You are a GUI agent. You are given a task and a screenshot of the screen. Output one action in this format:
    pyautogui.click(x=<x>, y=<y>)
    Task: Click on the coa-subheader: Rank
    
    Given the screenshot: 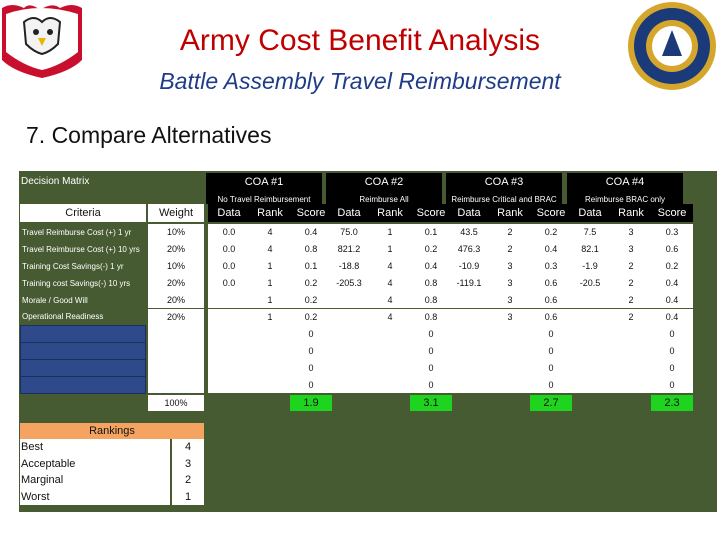 What is the action you would take?
    pyautogui.click(x=270, y=213)
    